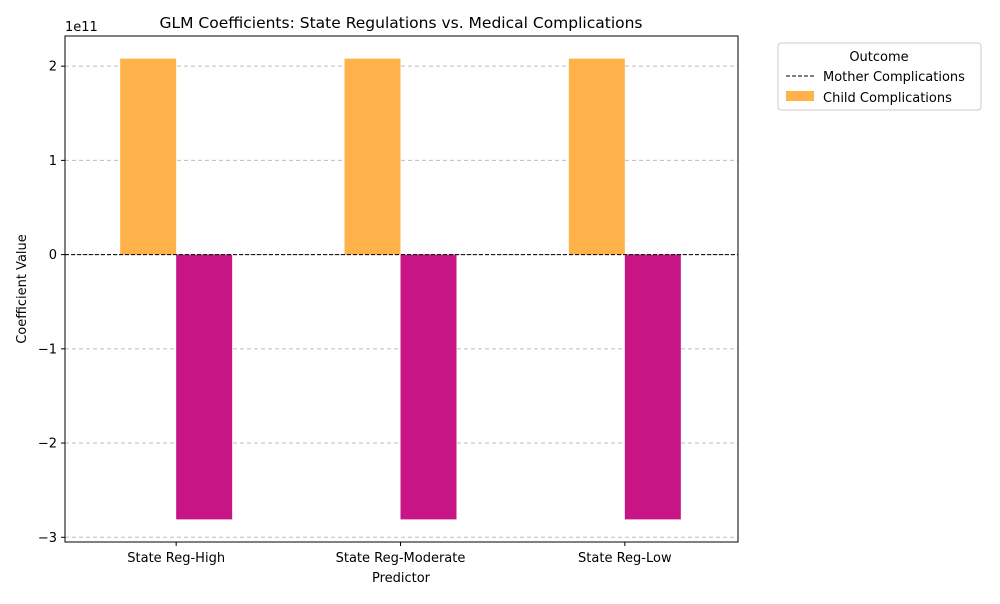  What do you see at coordinates (625, 558) in the screenshot?
I see `x-tick-label: State Reg-Low` at bounding box center [625, 558].